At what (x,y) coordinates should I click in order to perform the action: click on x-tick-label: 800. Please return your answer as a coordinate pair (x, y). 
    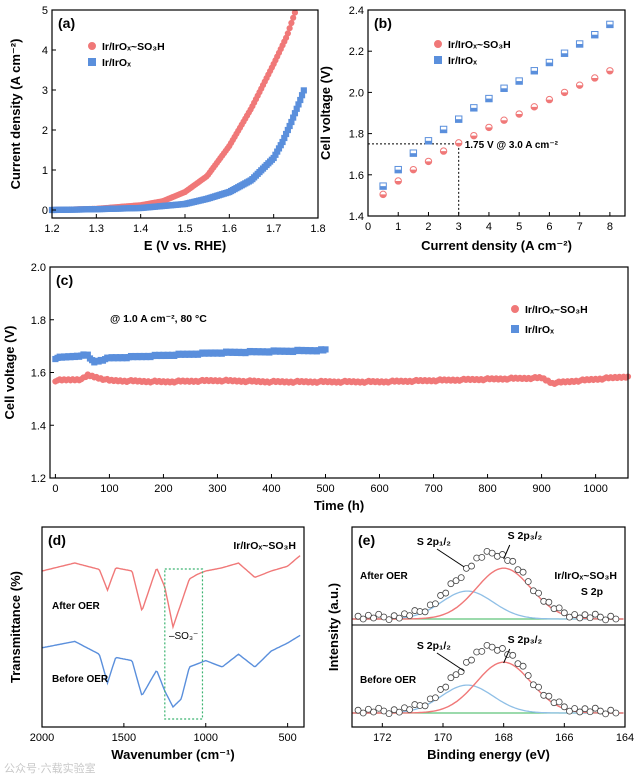
    Looking at the image, I should click on (487, 489).